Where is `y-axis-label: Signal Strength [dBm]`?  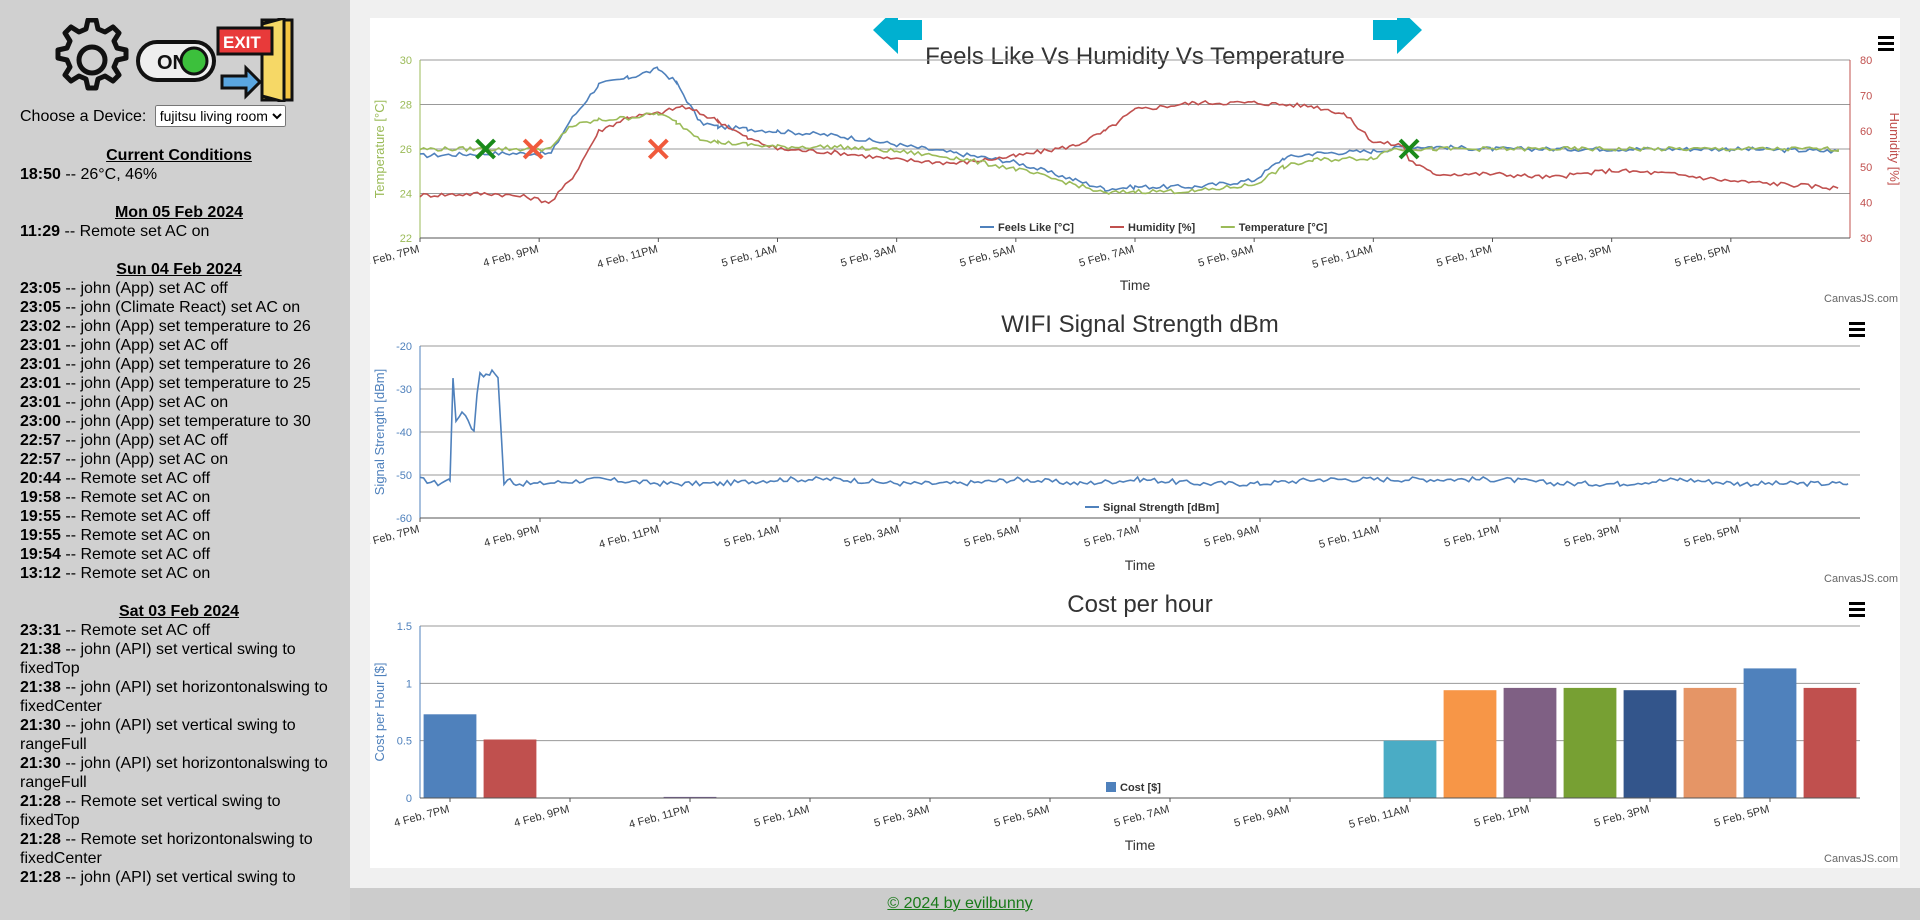
y-axis-label: Signal Strength [dBm] is located at coordinates (379, 432).